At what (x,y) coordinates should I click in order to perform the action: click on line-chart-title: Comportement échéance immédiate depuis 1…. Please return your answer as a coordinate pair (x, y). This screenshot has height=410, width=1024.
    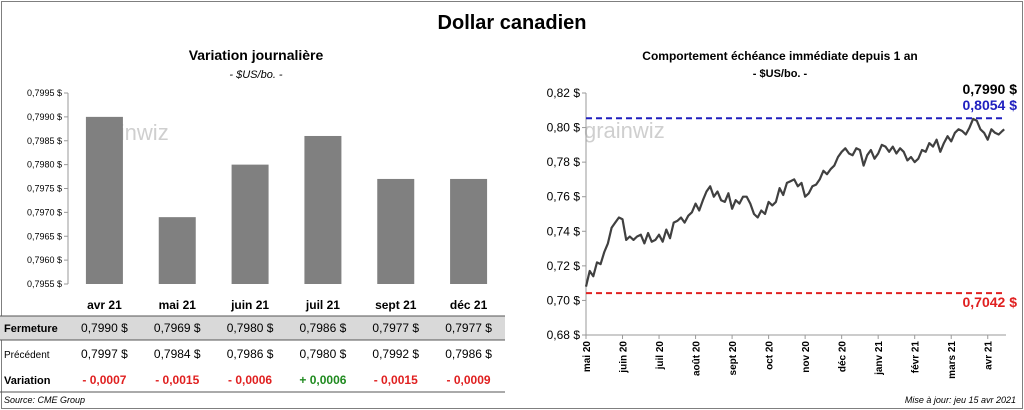
    Looking at the image, I should click on (779, 56).